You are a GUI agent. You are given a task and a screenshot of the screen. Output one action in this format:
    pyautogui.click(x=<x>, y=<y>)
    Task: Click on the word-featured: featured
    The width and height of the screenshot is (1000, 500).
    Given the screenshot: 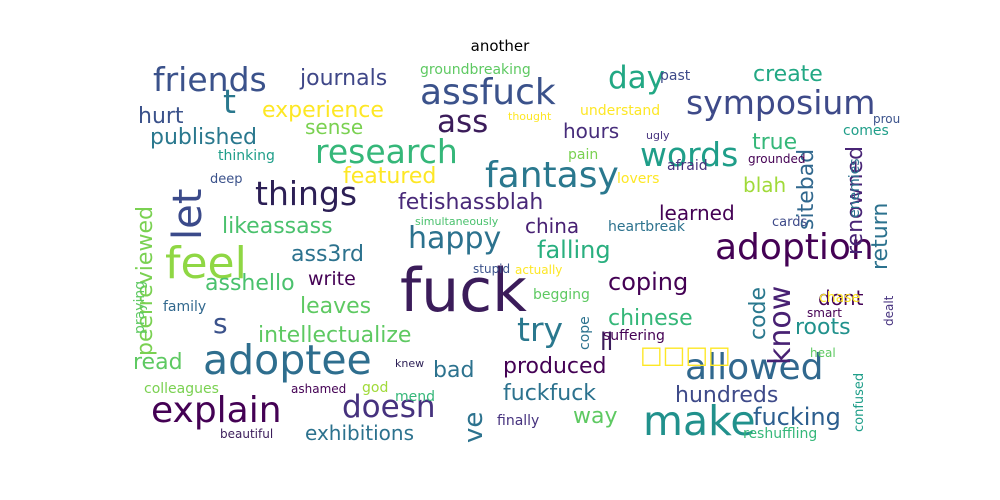 What is the action you would take?
    pyautogui.click(x=390, y=176)
    